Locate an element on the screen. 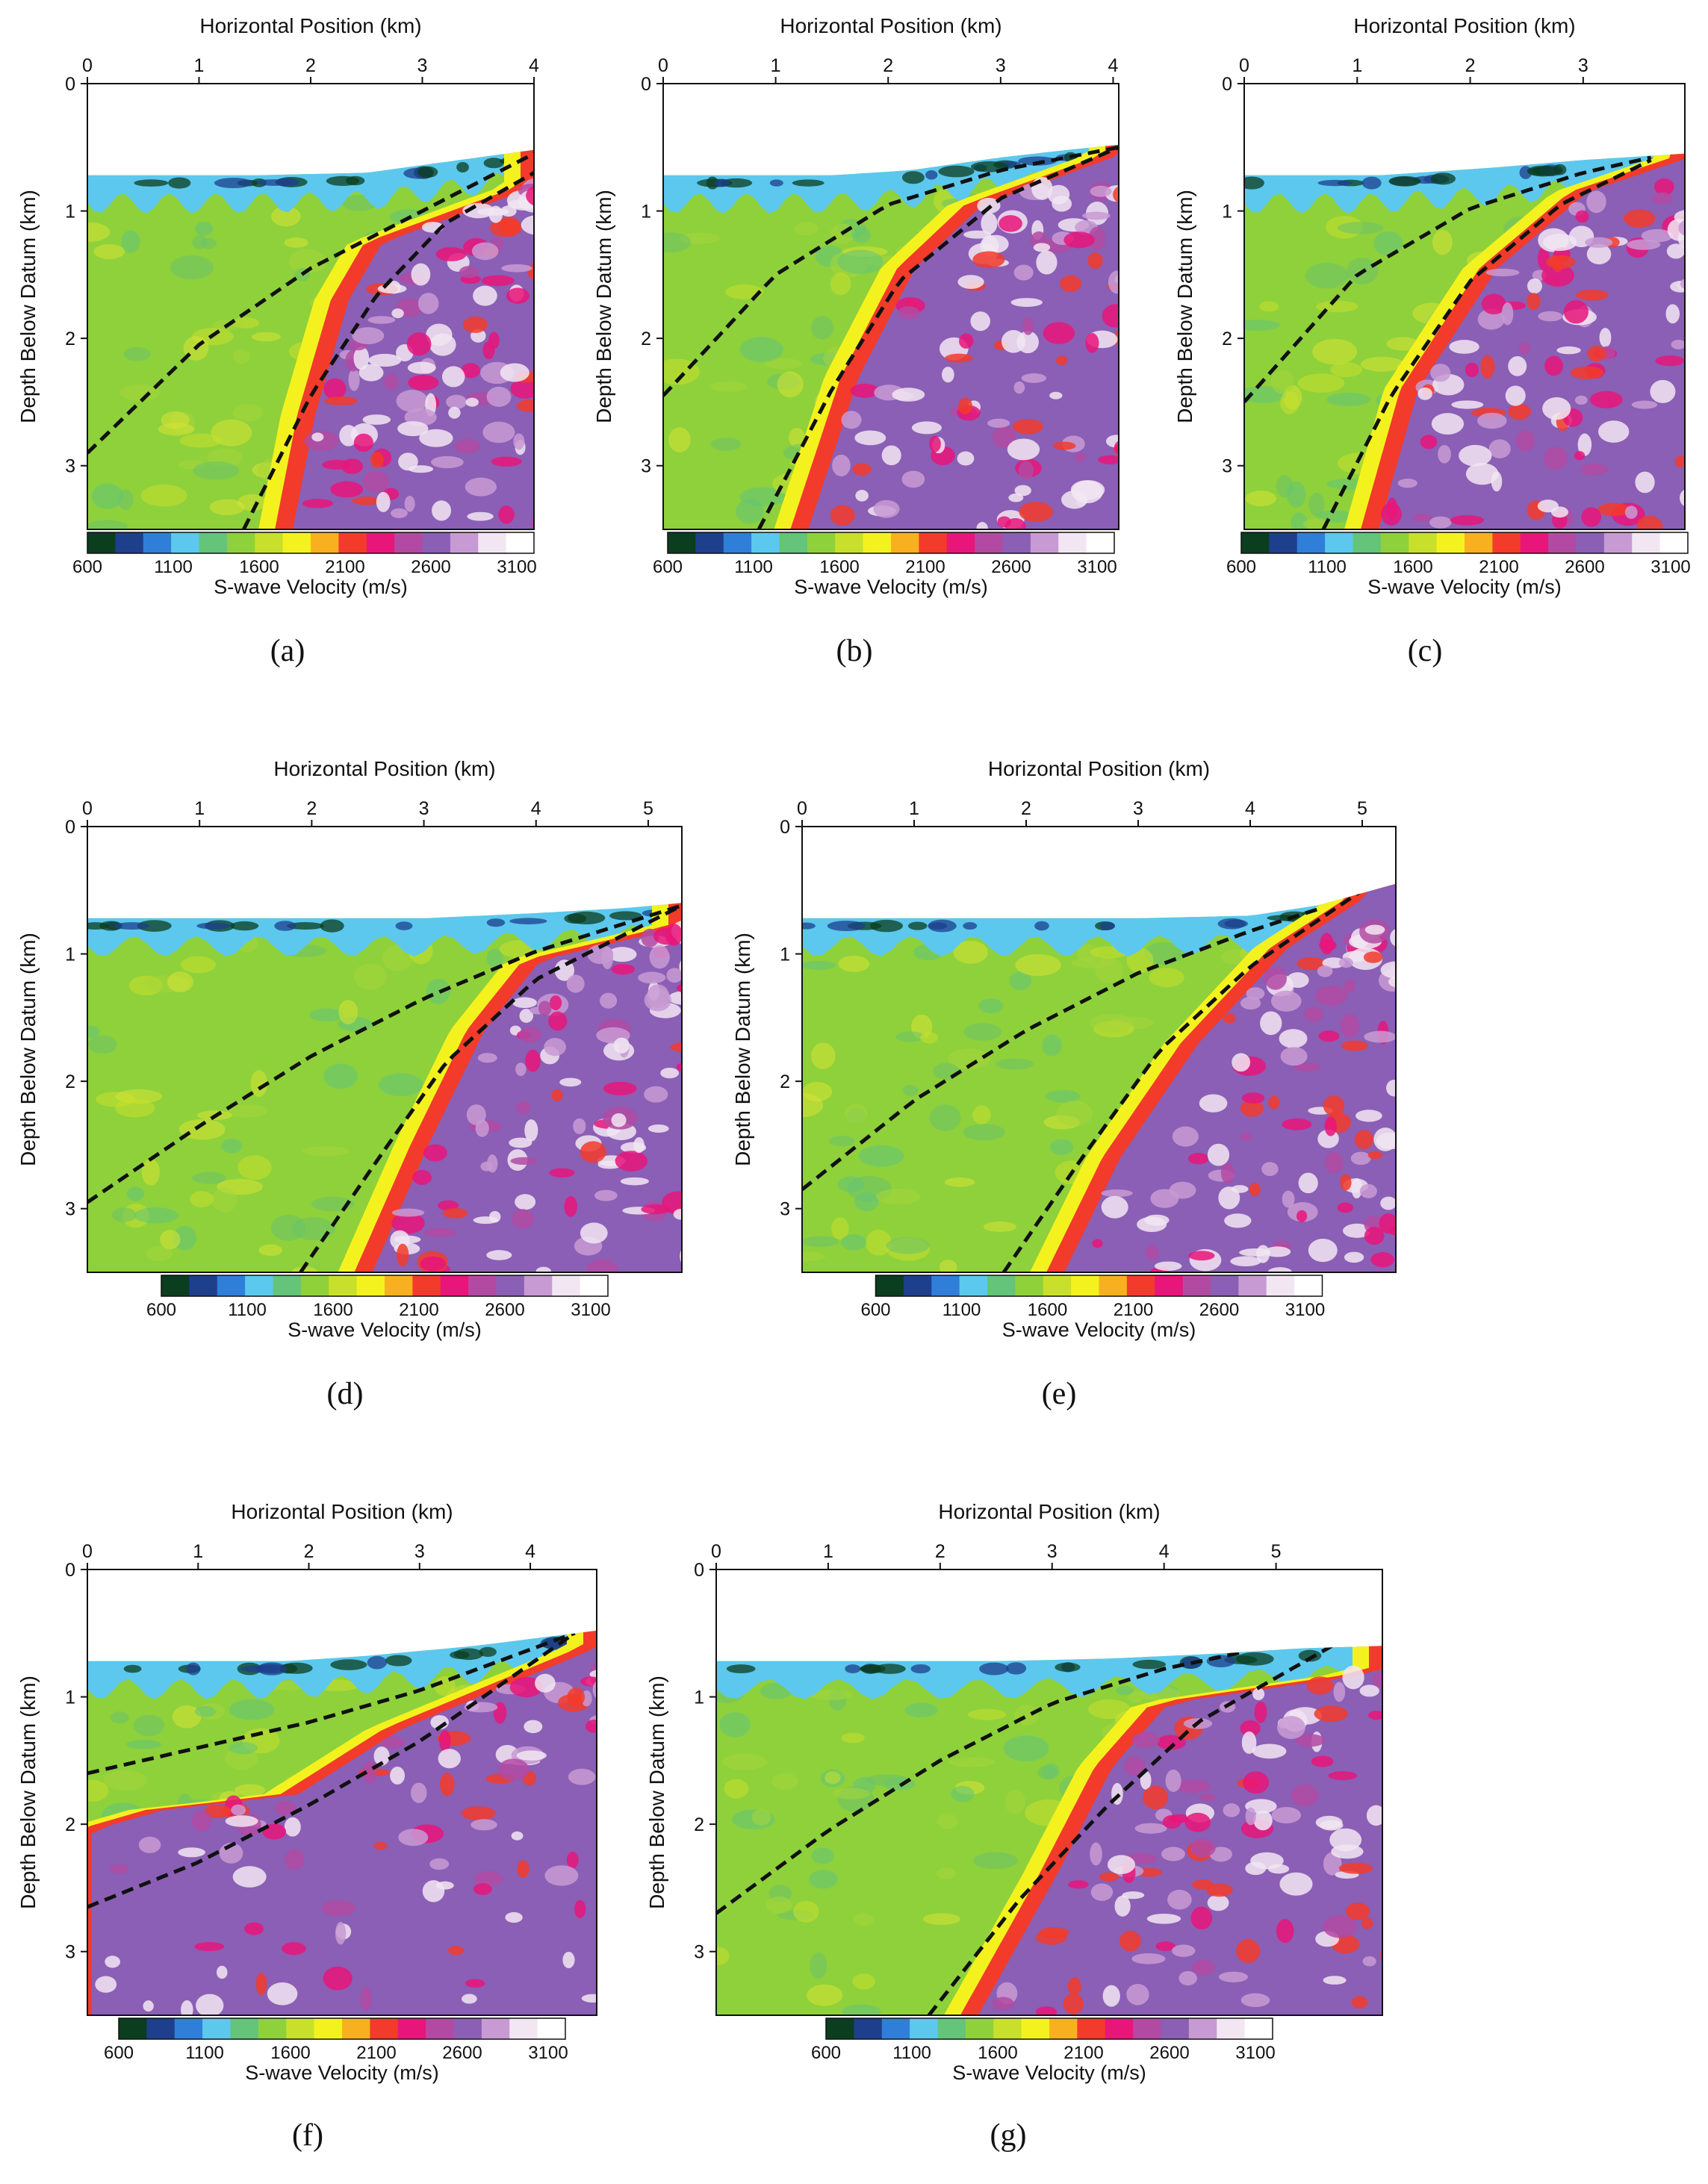  y-tick-label: 3 is located at coordinates (699, 1952).